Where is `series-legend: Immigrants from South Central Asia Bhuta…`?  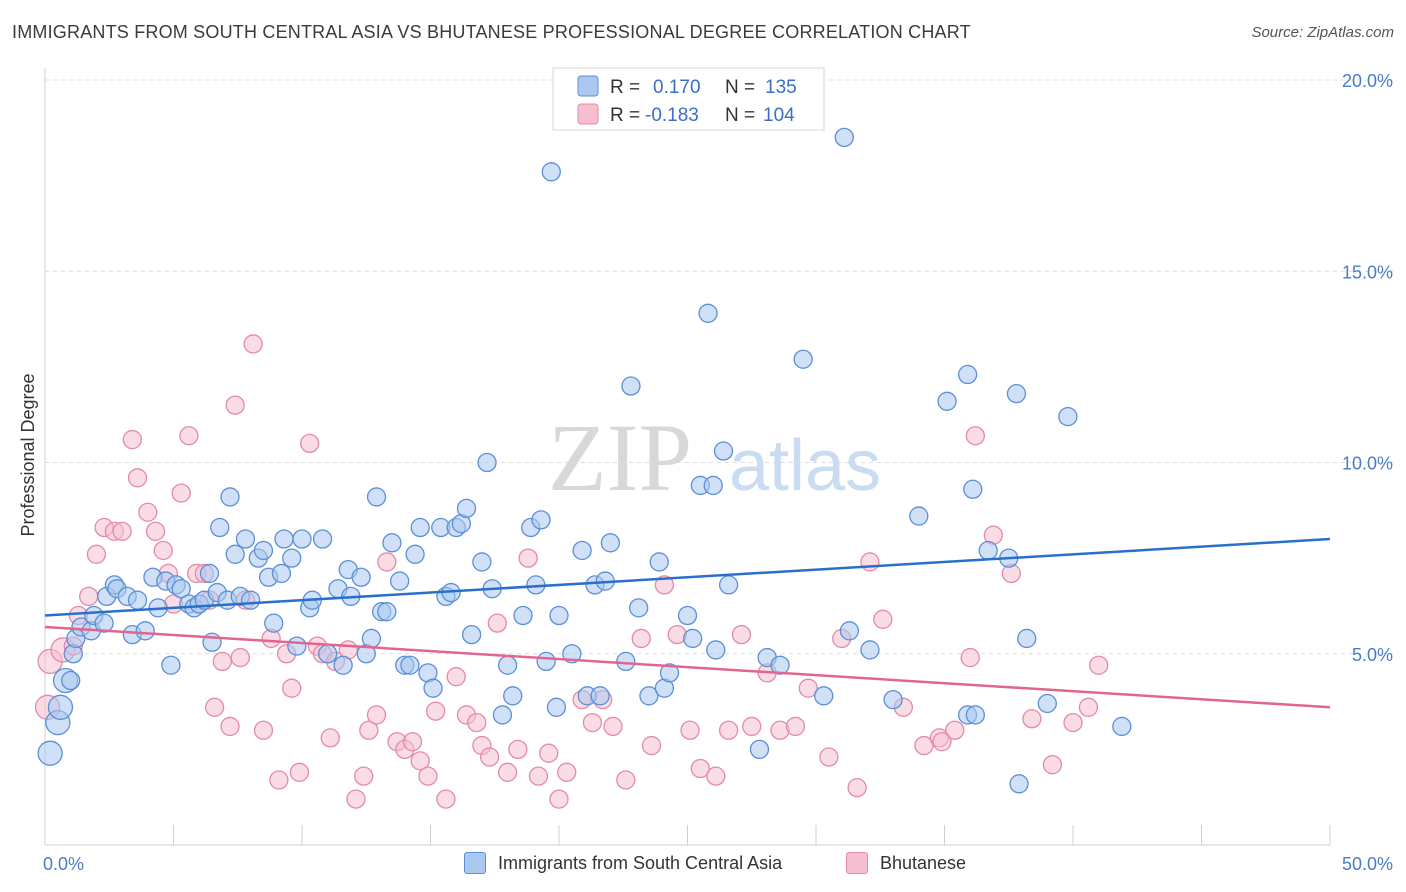 series-legend: Immigrants from South Central Asia Bhuta… is located at coordinates (703, 865).